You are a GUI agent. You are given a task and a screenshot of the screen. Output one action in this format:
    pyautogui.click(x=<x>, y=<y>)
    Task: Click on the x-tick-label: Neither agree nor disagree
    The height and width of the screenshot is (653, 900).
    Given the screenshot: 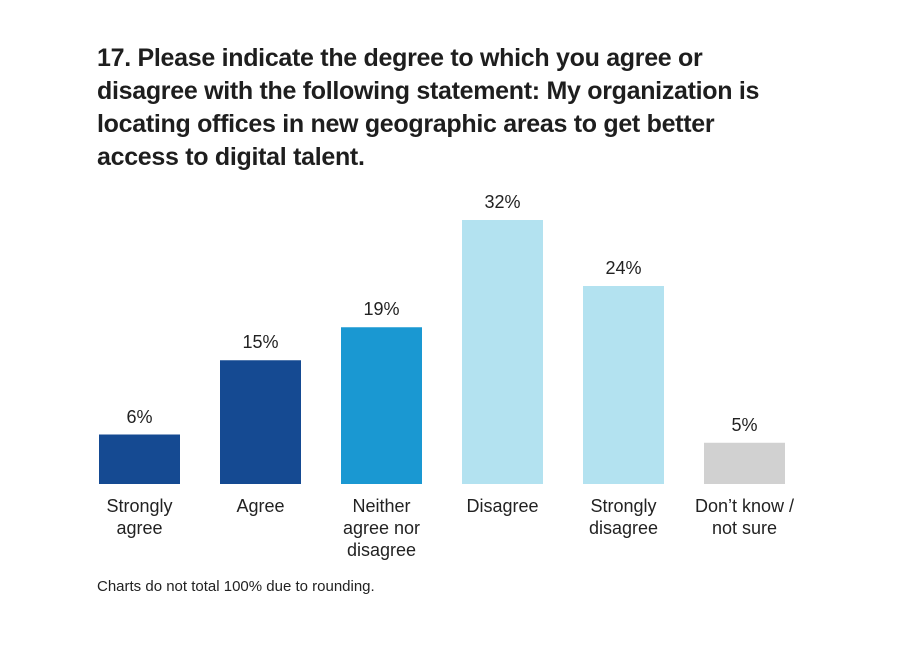 What is the action you would take?
    pyautogui.click(x=381, y=528)
    